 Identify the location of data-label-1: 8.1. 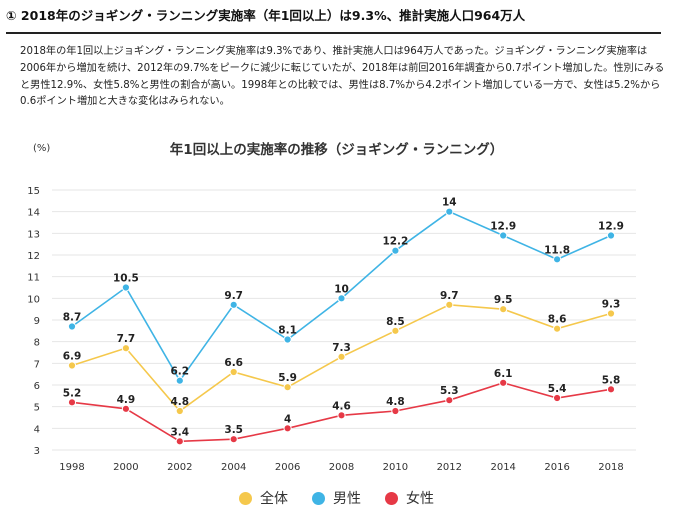
(287, 331).